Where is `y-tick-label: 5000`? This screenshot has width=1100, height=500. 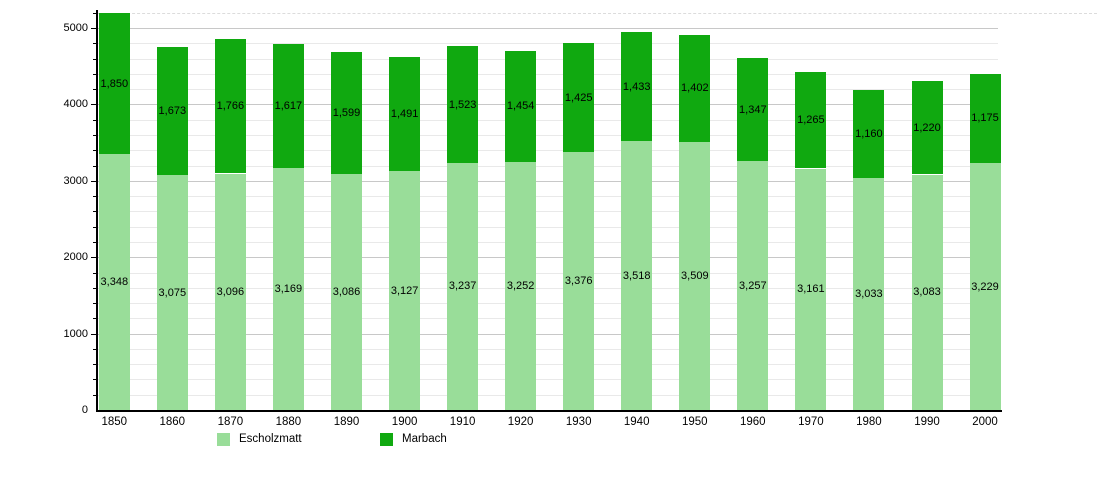 y-tick-label: 5000 is located at coordinates (75, 28).